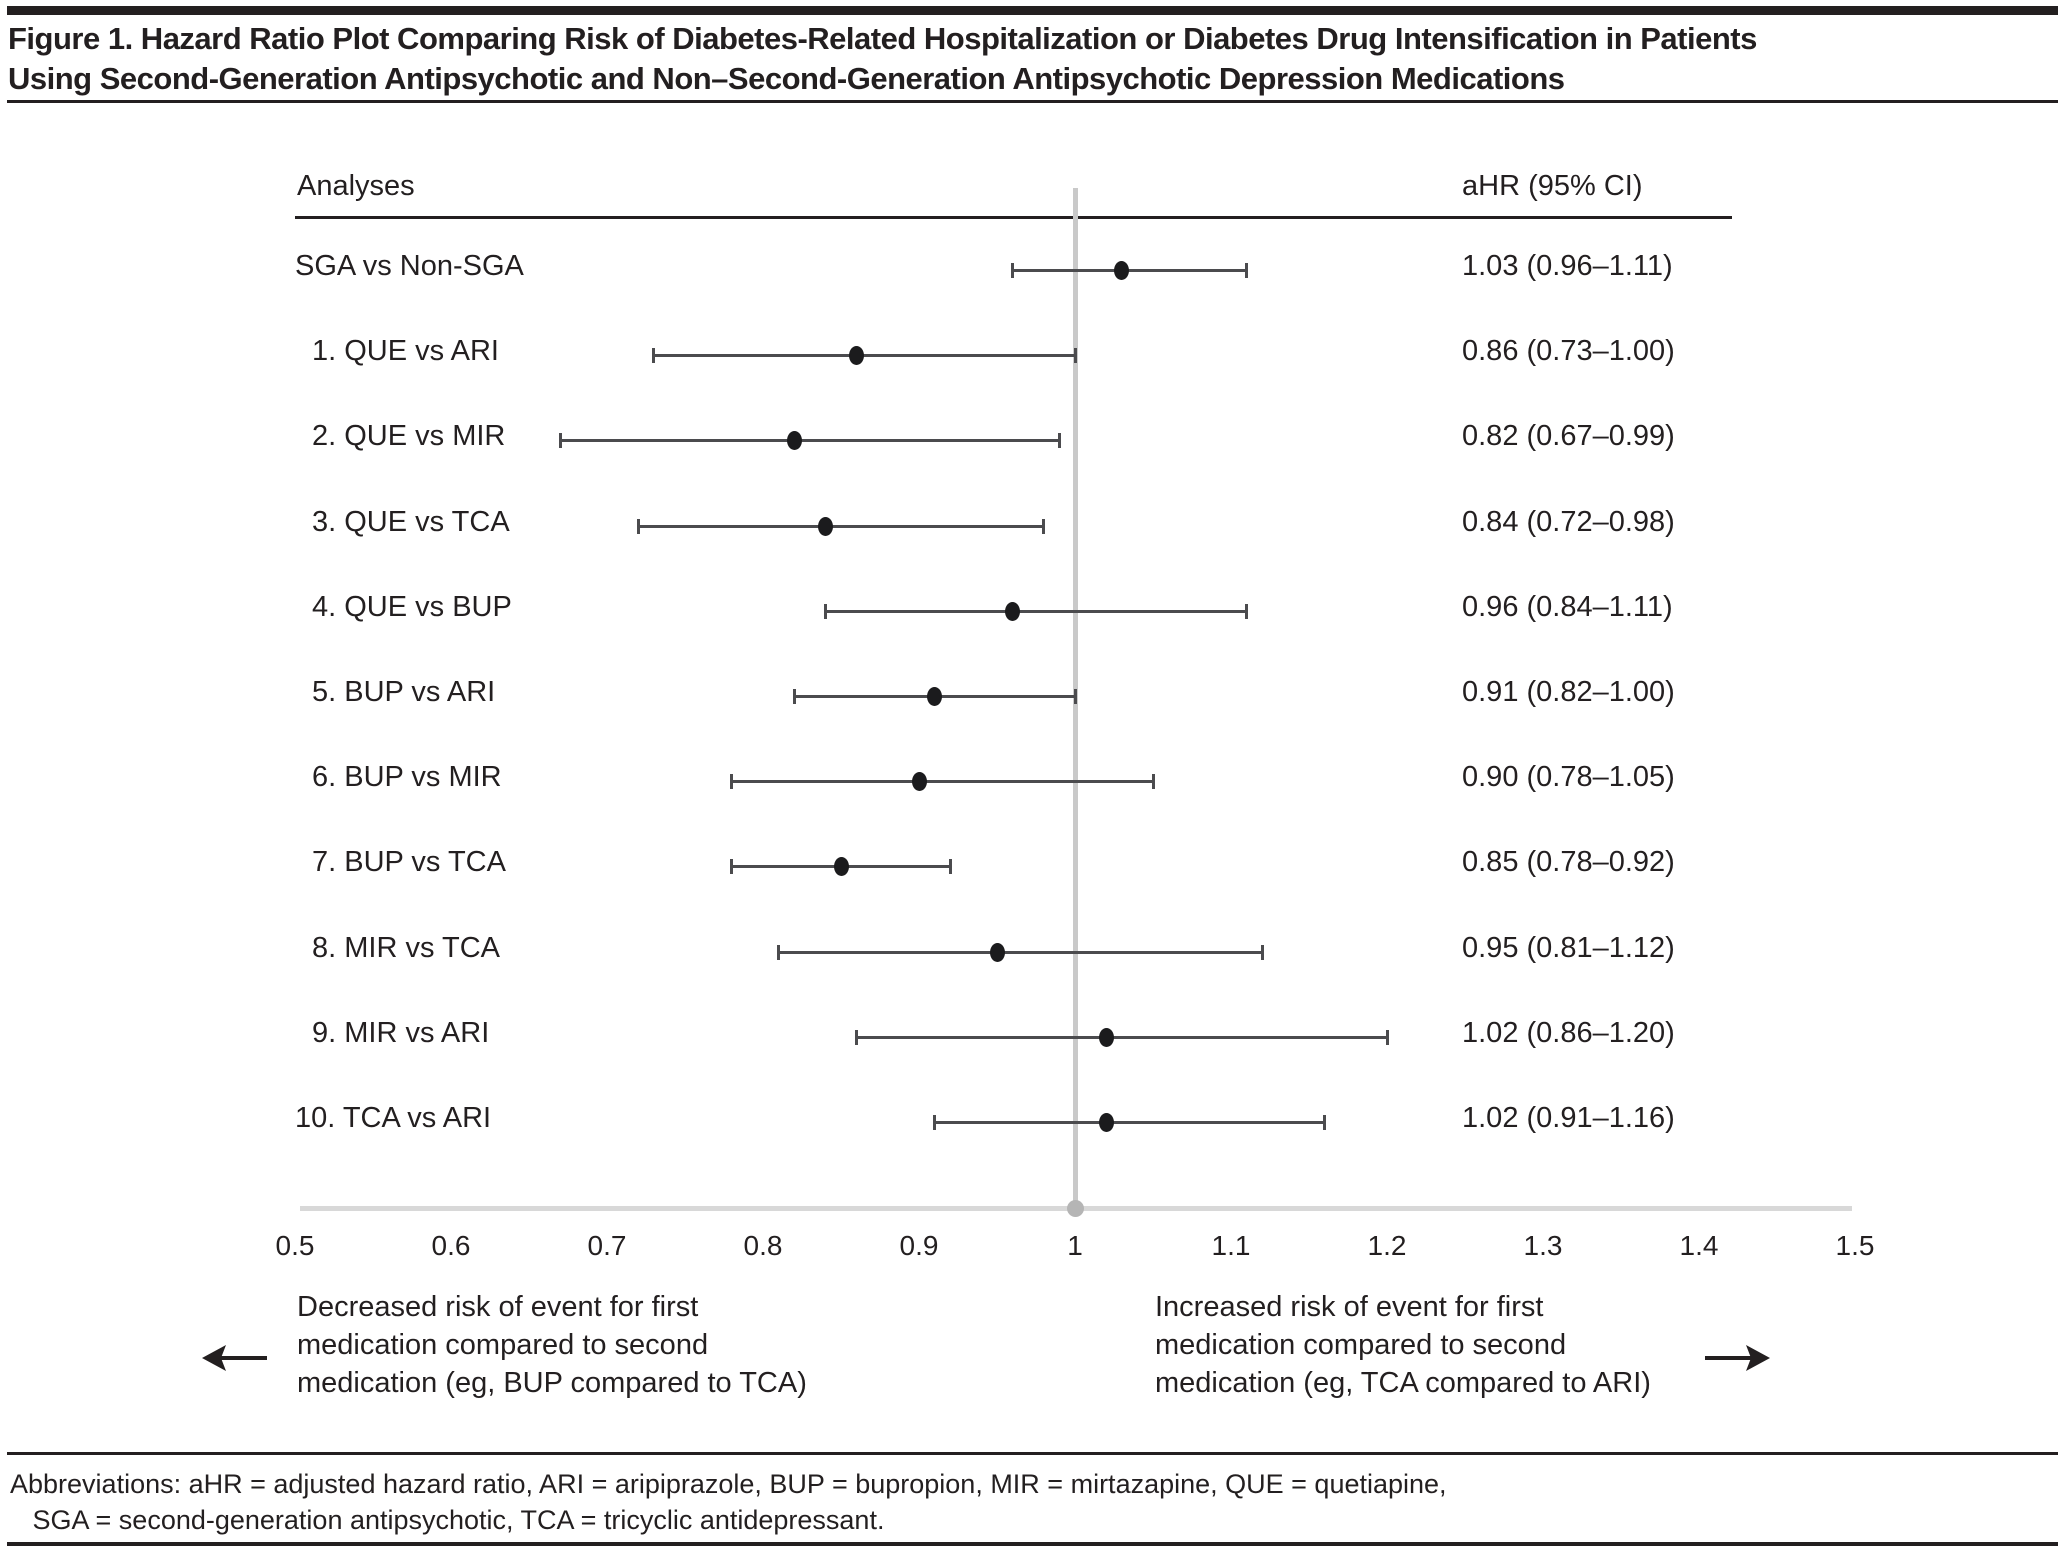 The width and height of the screenshot is (2065, 1560). What do you see at coordinates (1568, 436) in the screenshot?
I see `ahr-value: 0.82 (0.67–0.99)` at bounding box center [1568, 436].